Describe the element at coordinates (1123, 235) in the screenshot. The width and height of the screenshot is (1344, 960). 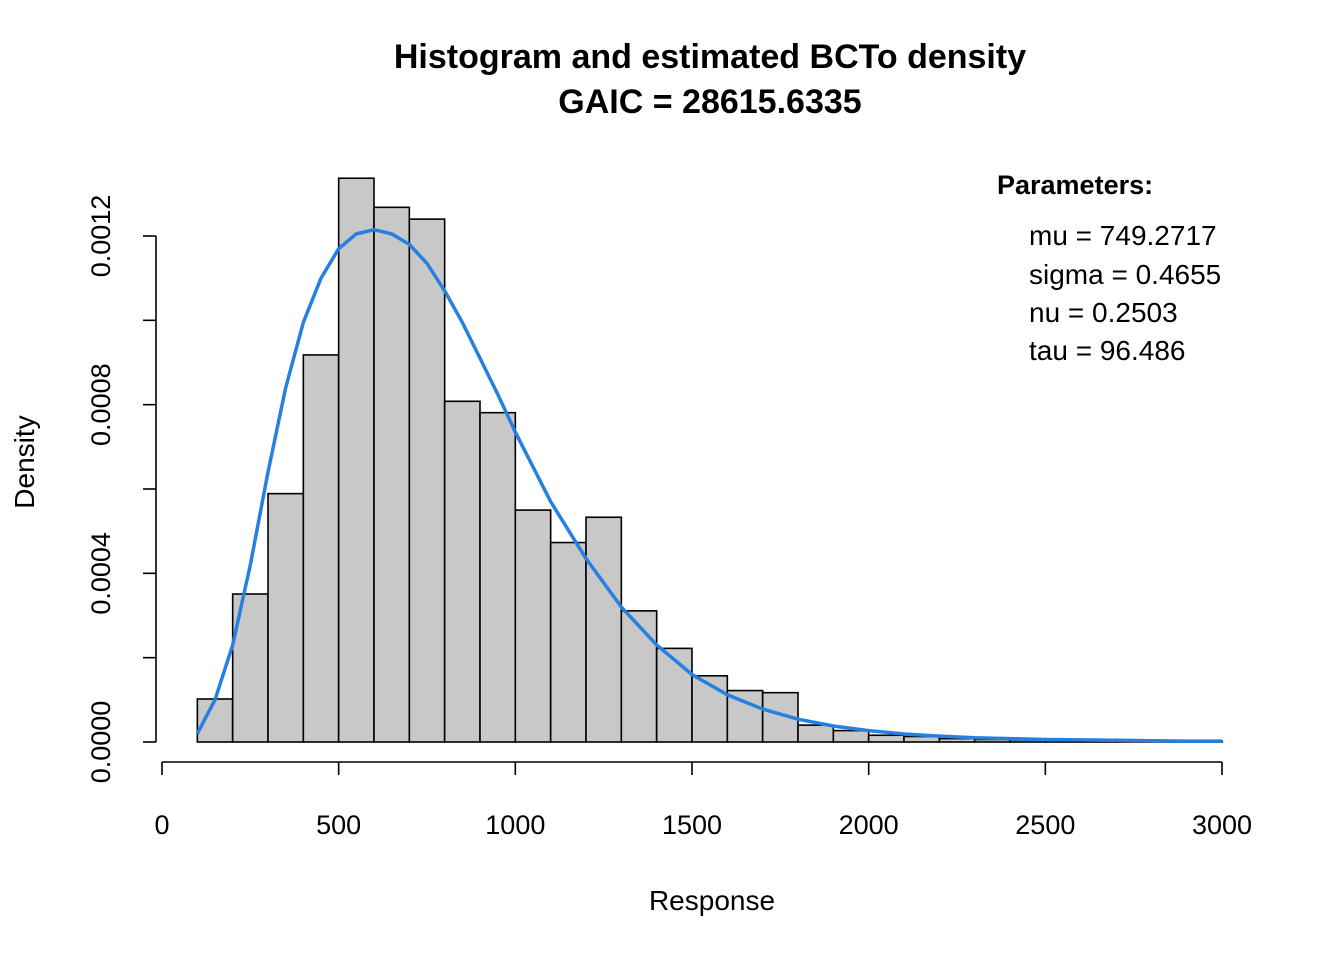
I see `legend-item-mu: mu = 749.2717` at that location.